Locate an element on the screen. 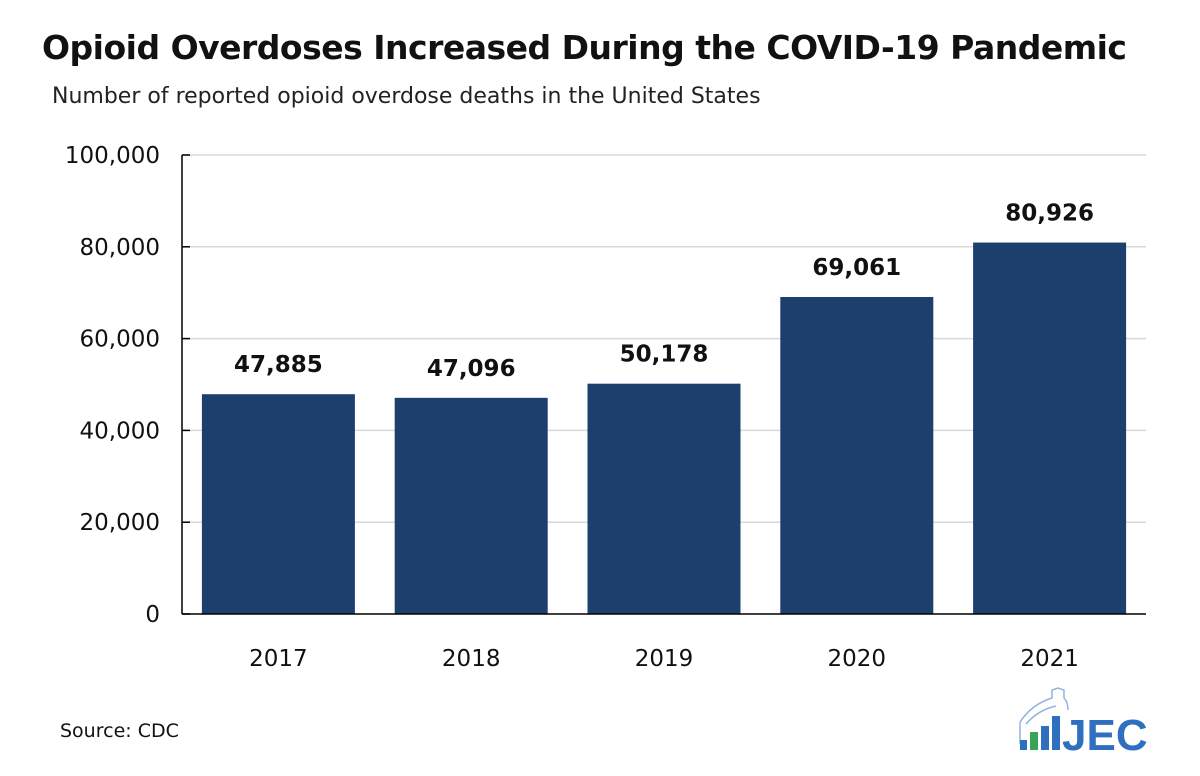  bar-2020 is located at coordinates (857, 455).